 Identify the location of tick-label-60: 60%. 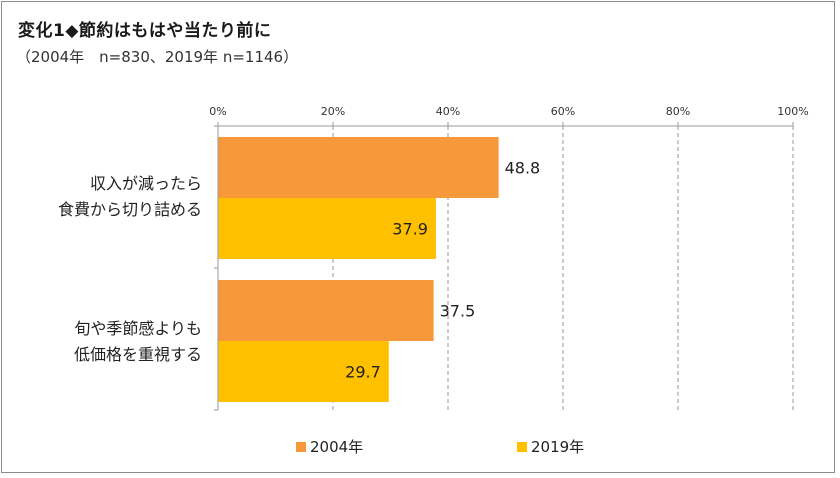
(563, 111).